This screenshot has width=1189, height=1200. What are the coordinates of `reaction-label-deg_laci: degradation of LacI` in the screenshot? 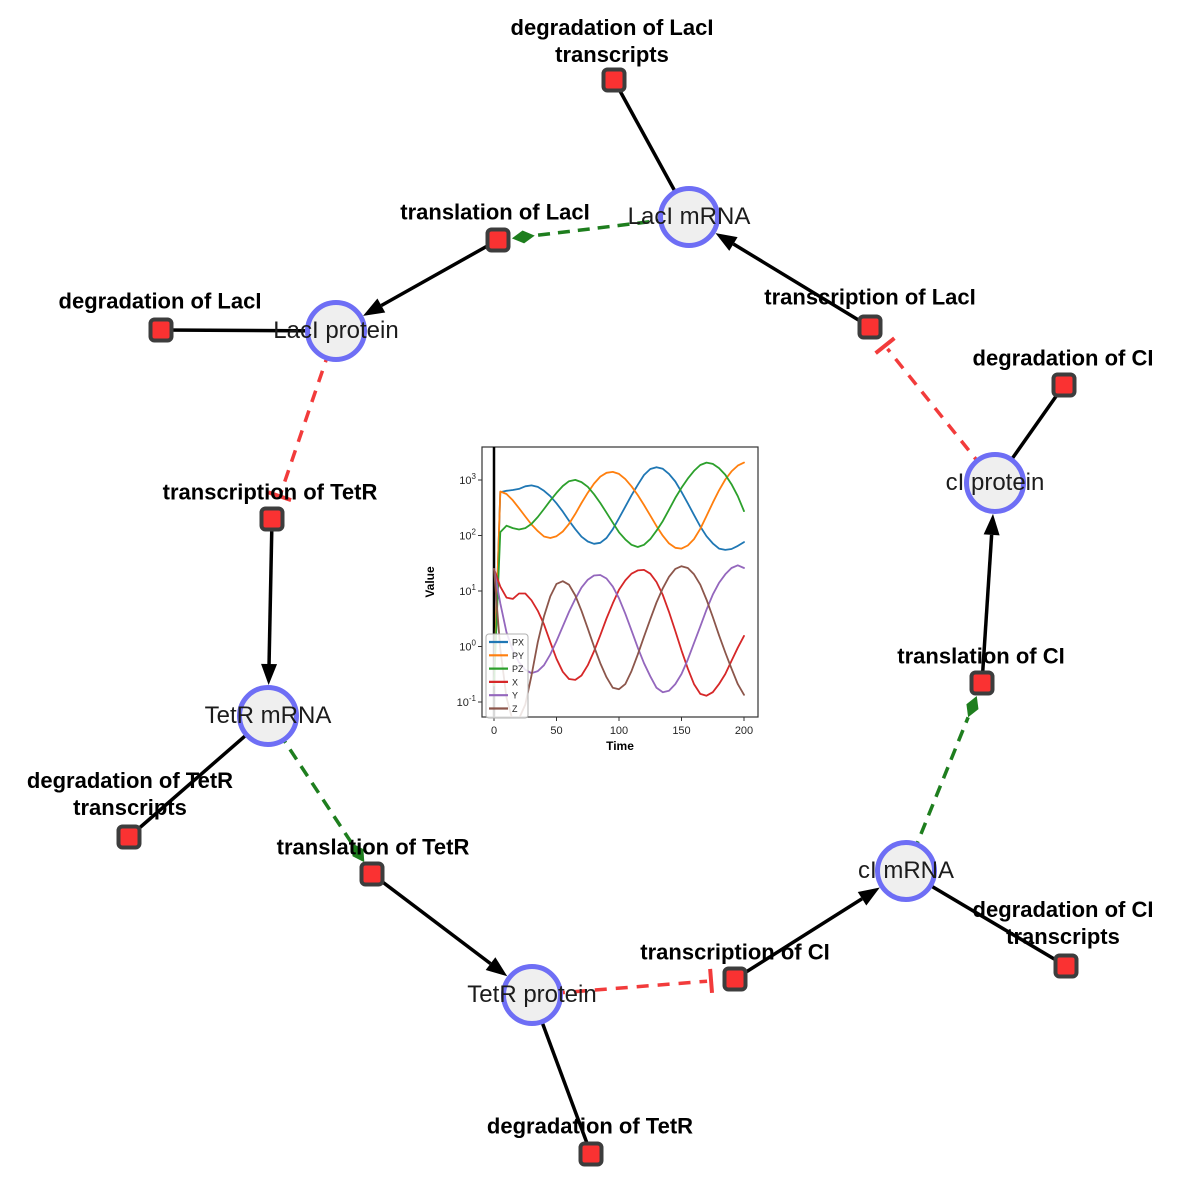 It's located at (160, 301).